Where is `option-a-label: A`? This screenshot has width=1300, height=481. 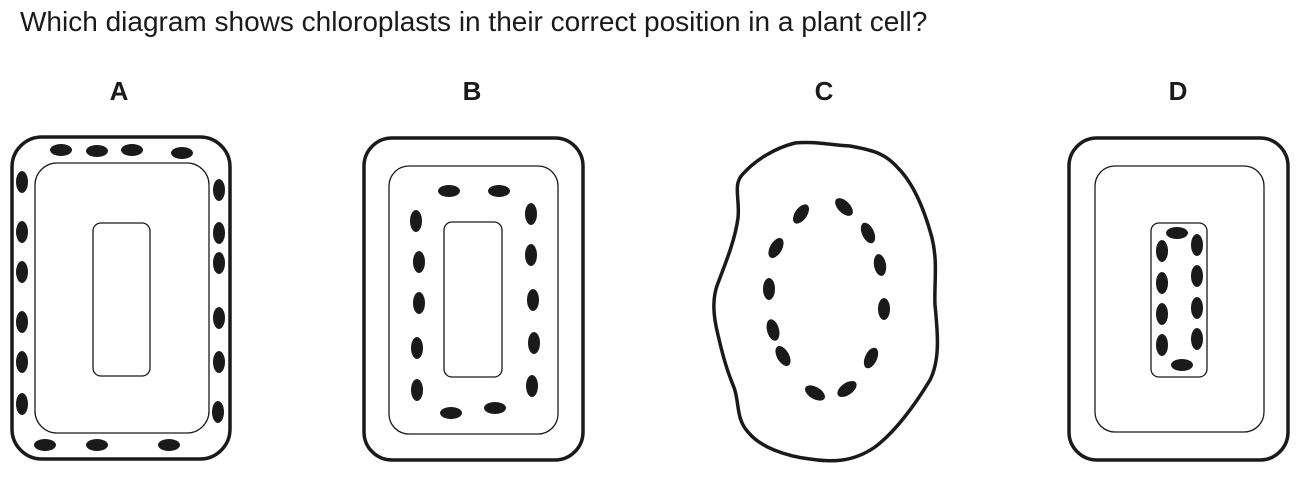
option-a-label: A is located at coordinates (119, 91).